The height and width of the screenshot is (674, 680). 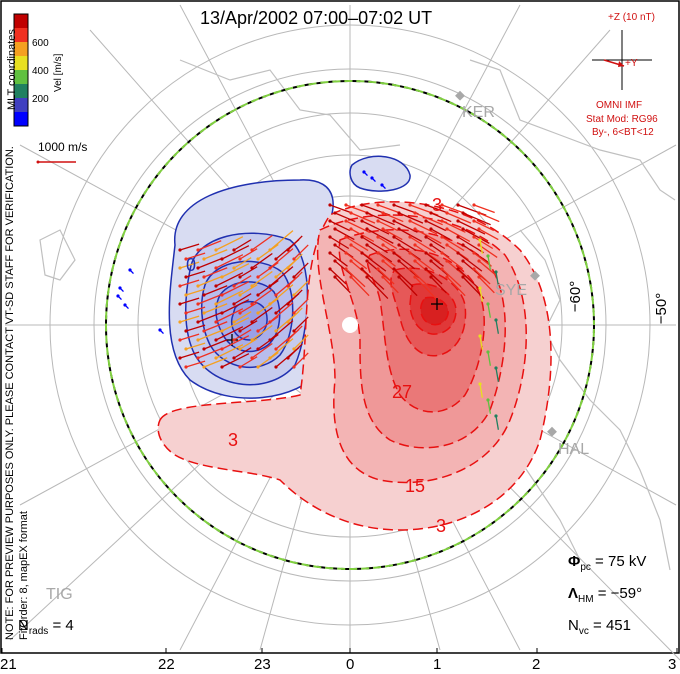 What do you see at coordinates (339, 650) in the screenshot?
I see `mlt-tick-marks` at bounding box center [339, 650].